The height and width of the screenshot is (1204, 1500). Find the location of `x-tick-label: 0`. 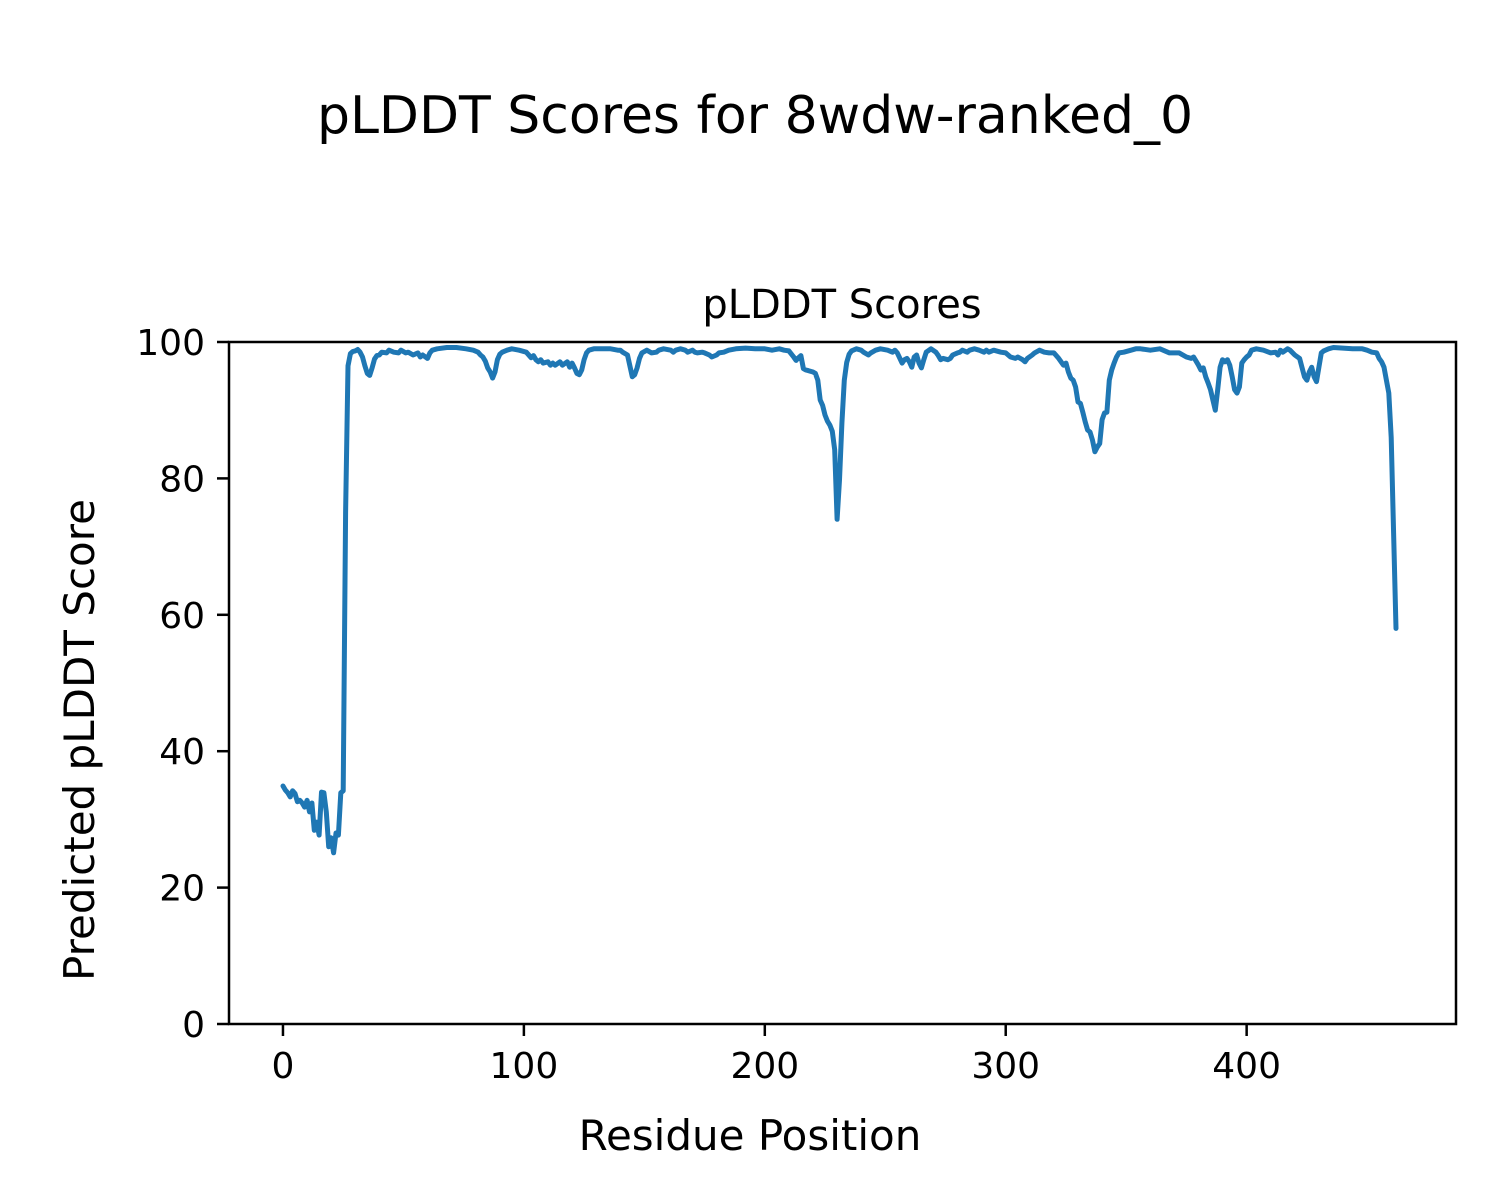

x-tick-label: 0 is located at coordinates (283, 1066).